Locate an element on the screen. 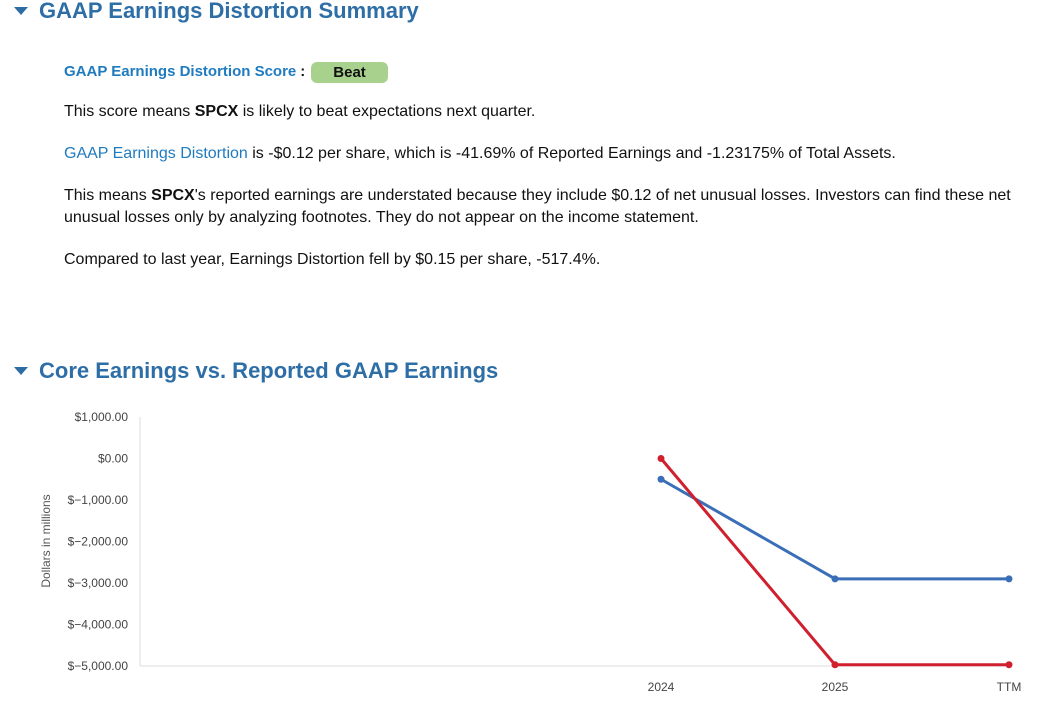 Image resolution: width=1041 pixels, height=701 pixels. summary-section-toggle: GAAP Earnings Distortion Summary is located at coordinates (216, 12).